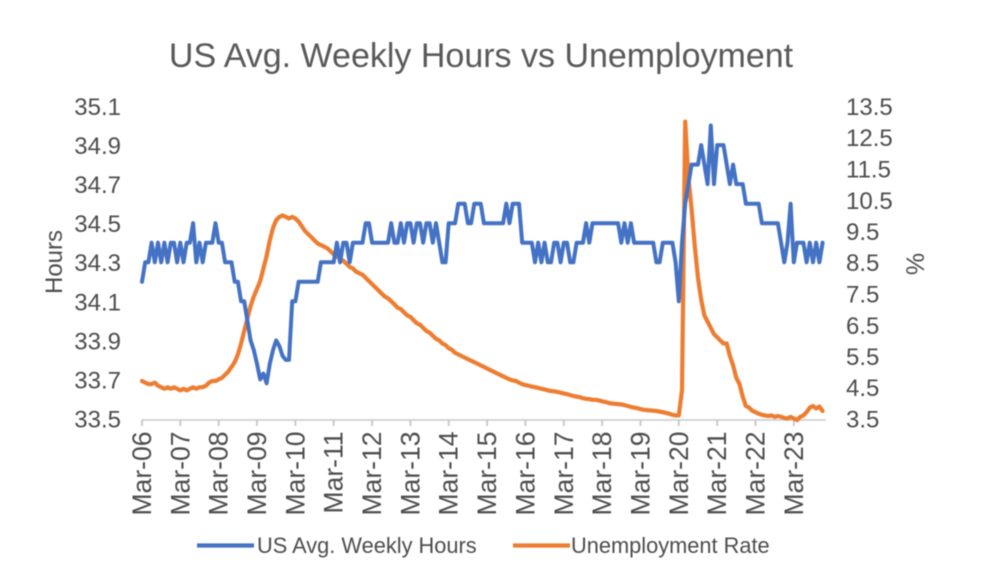 This screenshot has height=575, width=988. Describe the element at coordinates (862, 388) in the screenshot. I see `svg-text: 4.5` at that location.